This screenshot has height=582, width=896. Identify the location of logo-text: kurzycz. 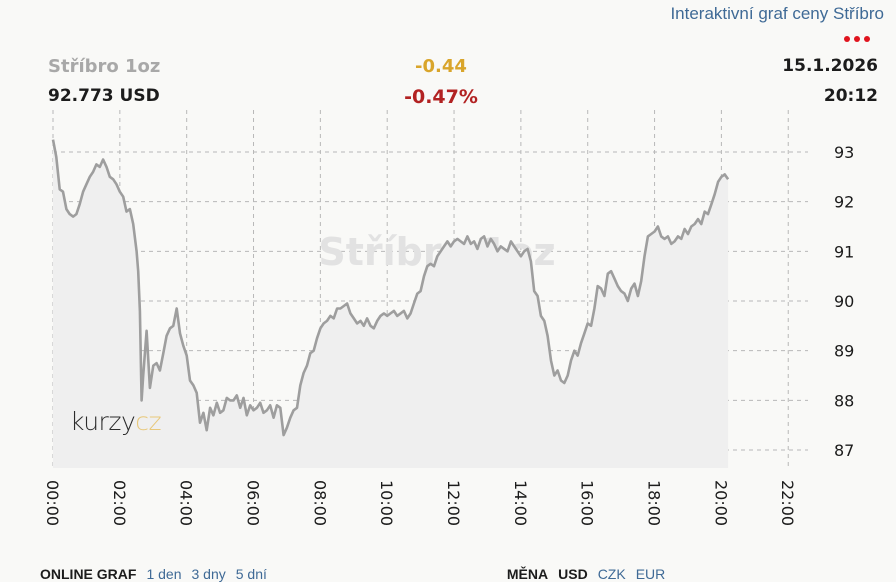
(115, 421).